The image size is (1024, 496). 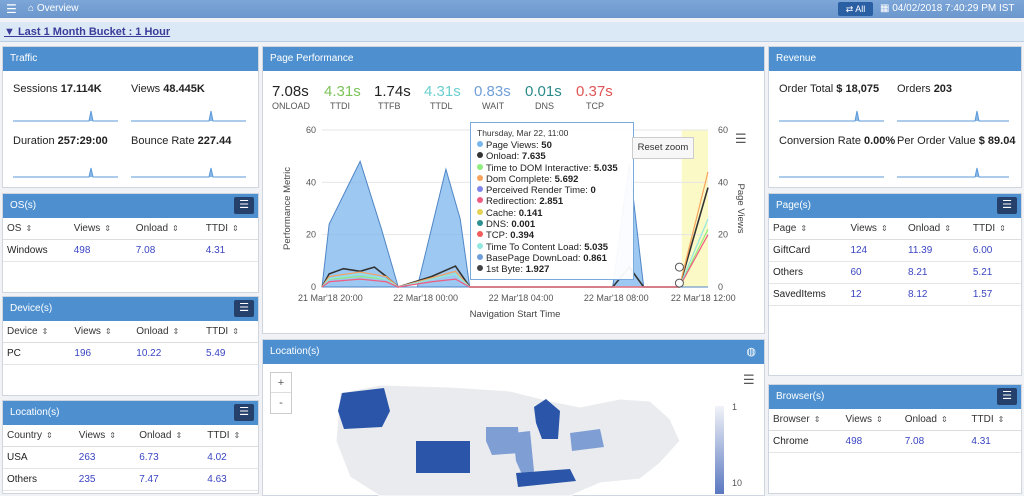 What do you see at coordinates (244, 412) in the screenshot?
I see `location-menu-button: ☰` at bounding box center [244, 412].